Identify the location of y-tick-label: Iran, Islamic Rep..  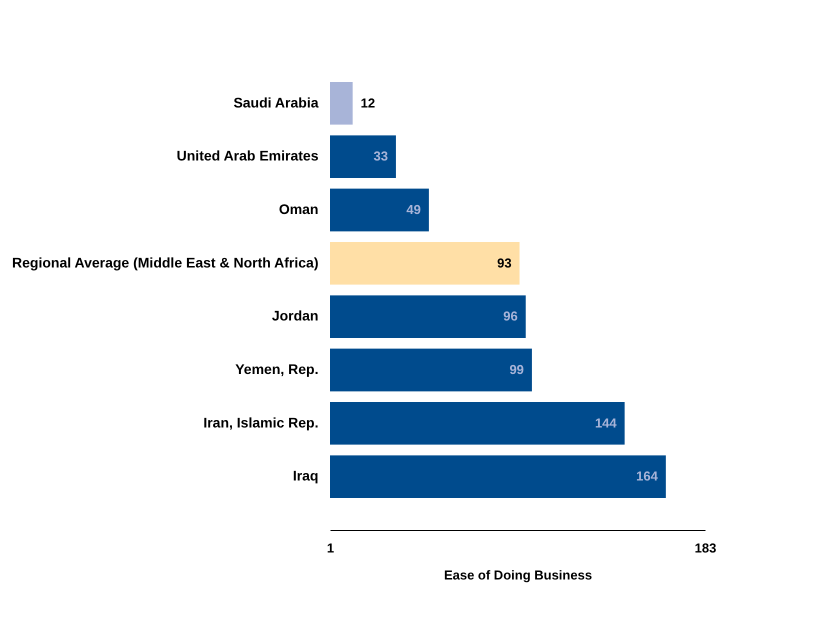
(260, 422).